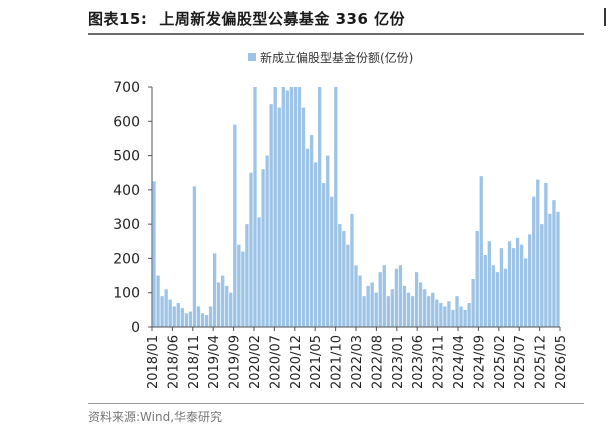  What do you see at coordinates (126, 122) in the screenshot?
I see `y-tick-label: 600` at bounding box center [126, 122].